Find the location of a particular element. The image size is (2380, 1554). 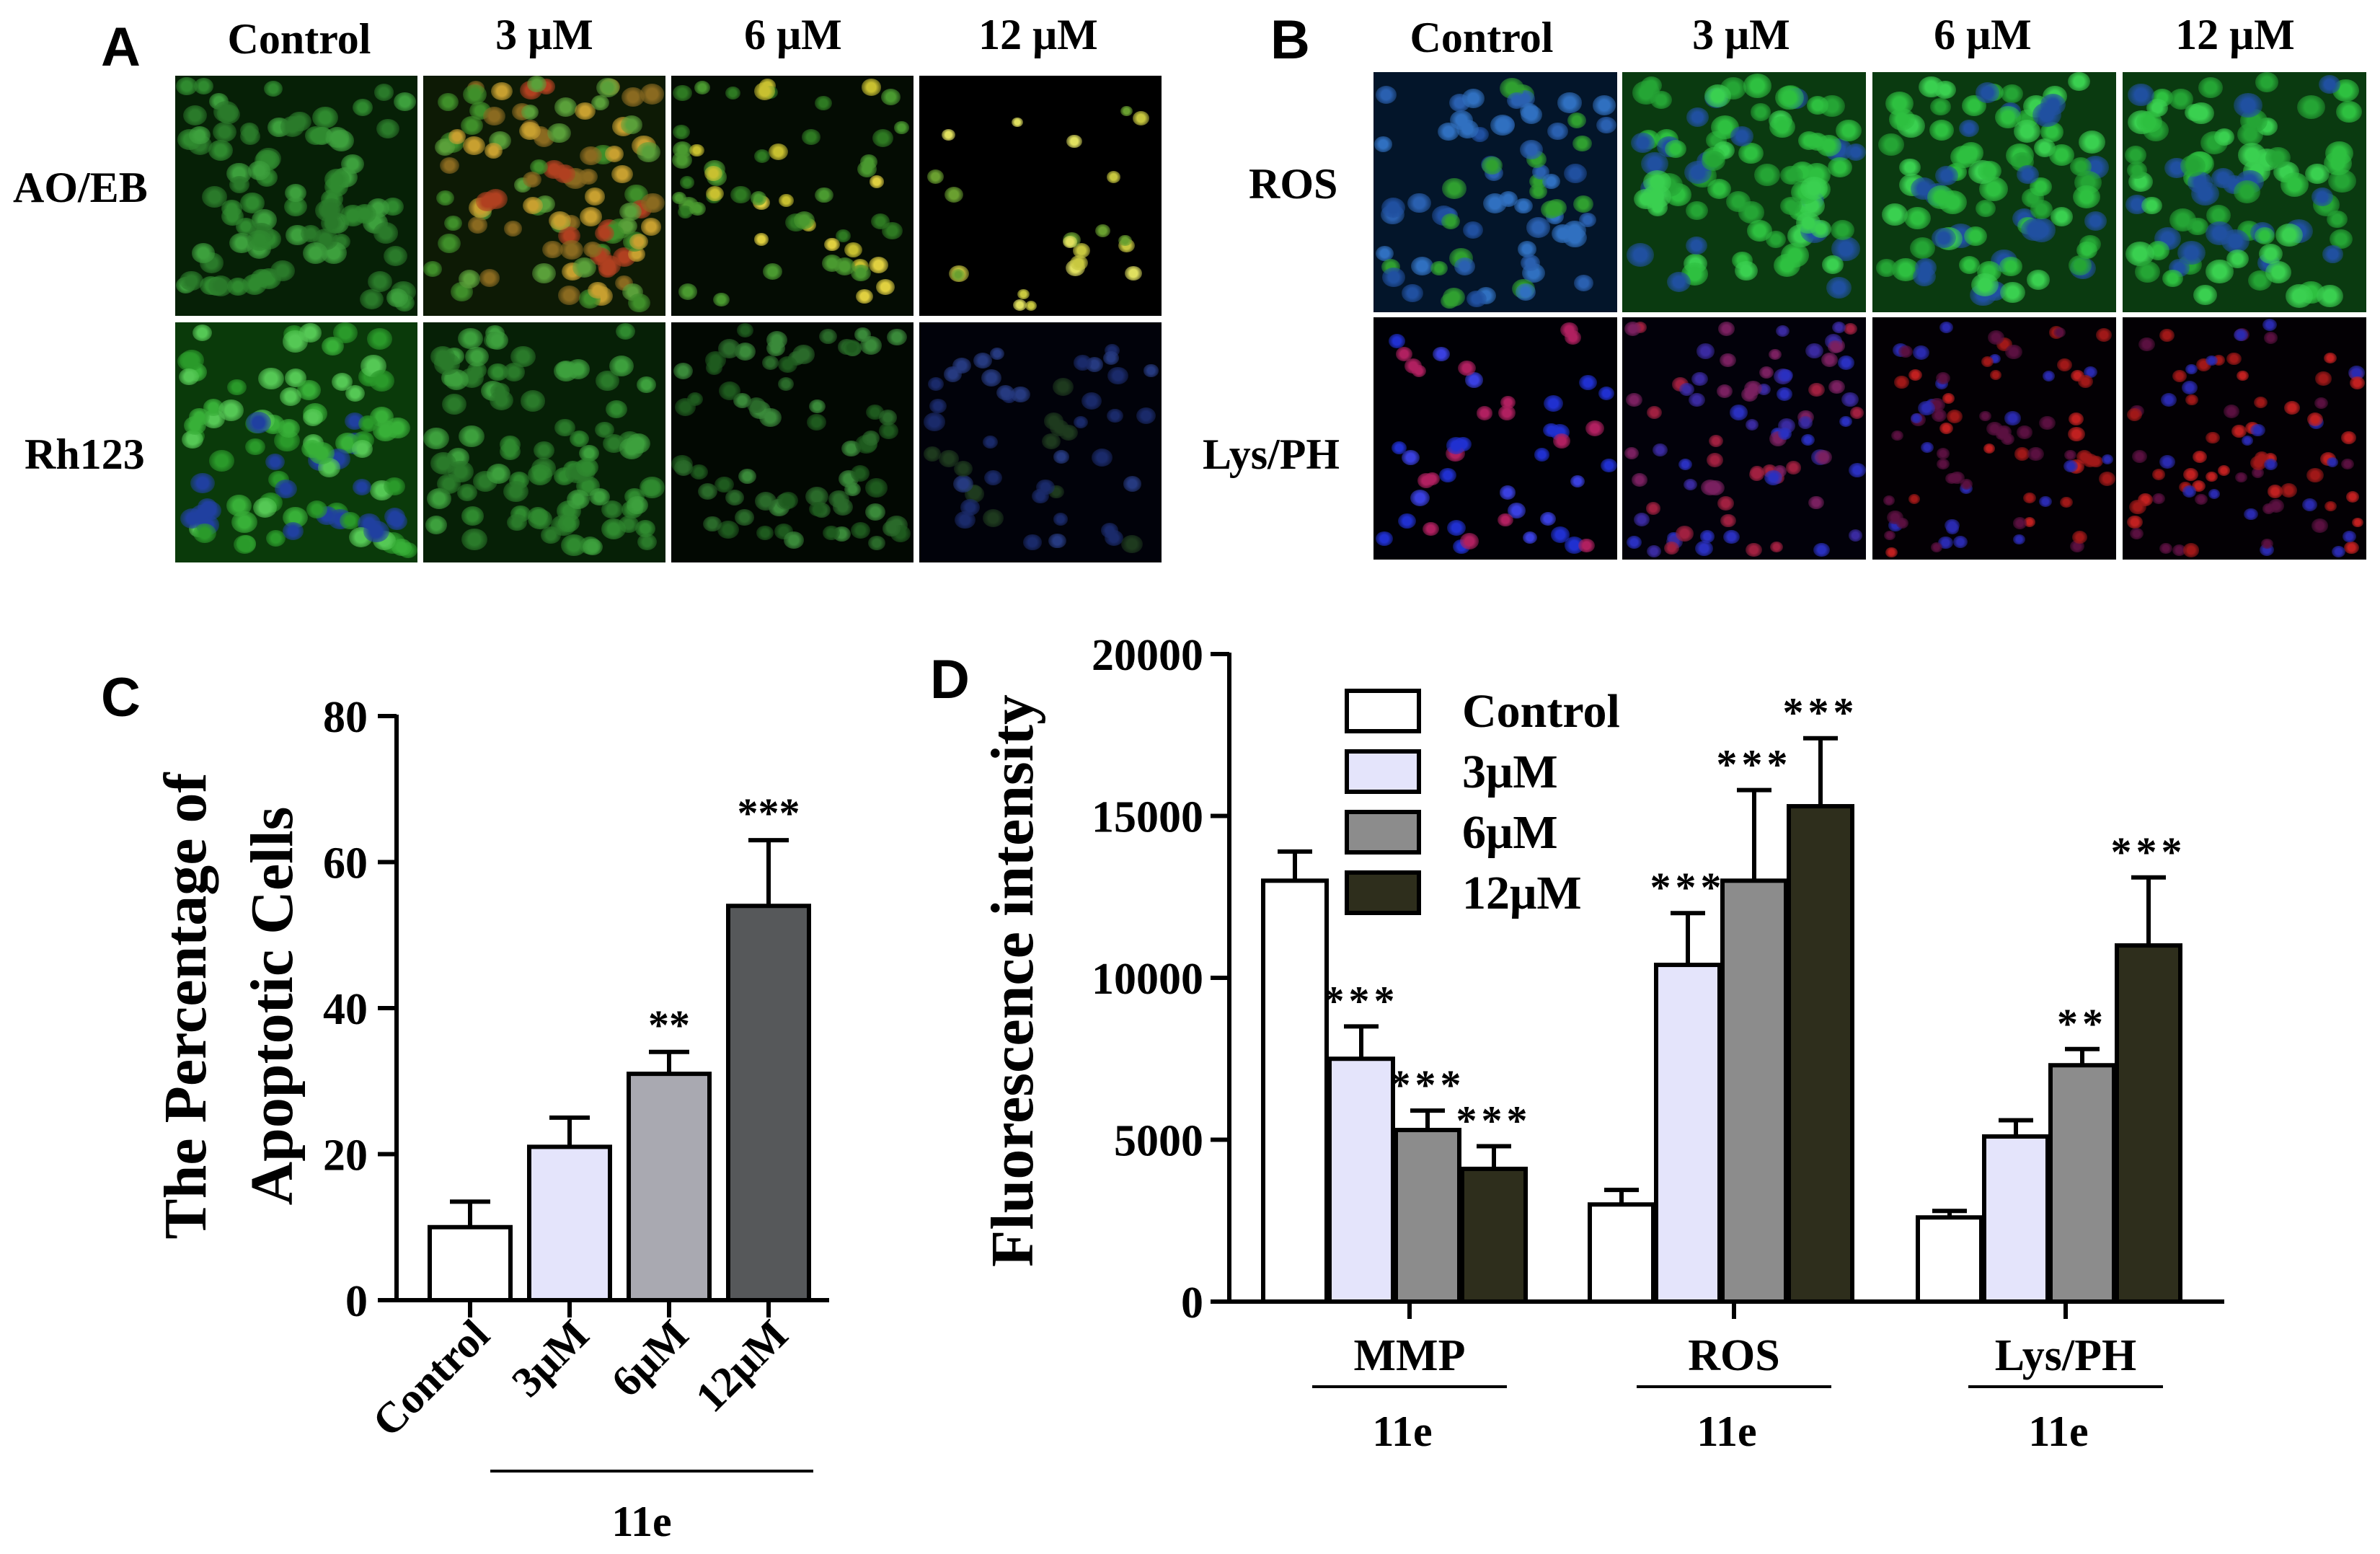

micro-a-aoeb-3um is located at coordinates (544, 196).